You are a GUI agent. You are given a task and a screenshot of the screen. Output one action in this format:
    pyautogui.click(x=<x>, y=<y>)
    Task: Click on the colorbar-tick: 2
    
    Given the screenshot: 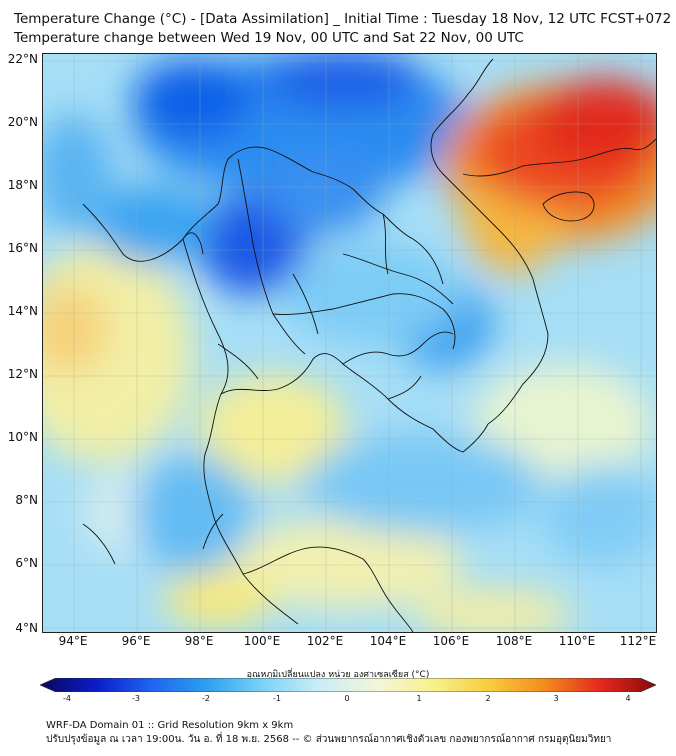 What is the action you would take?
    pyautogui.click(x=488, y=698)
    